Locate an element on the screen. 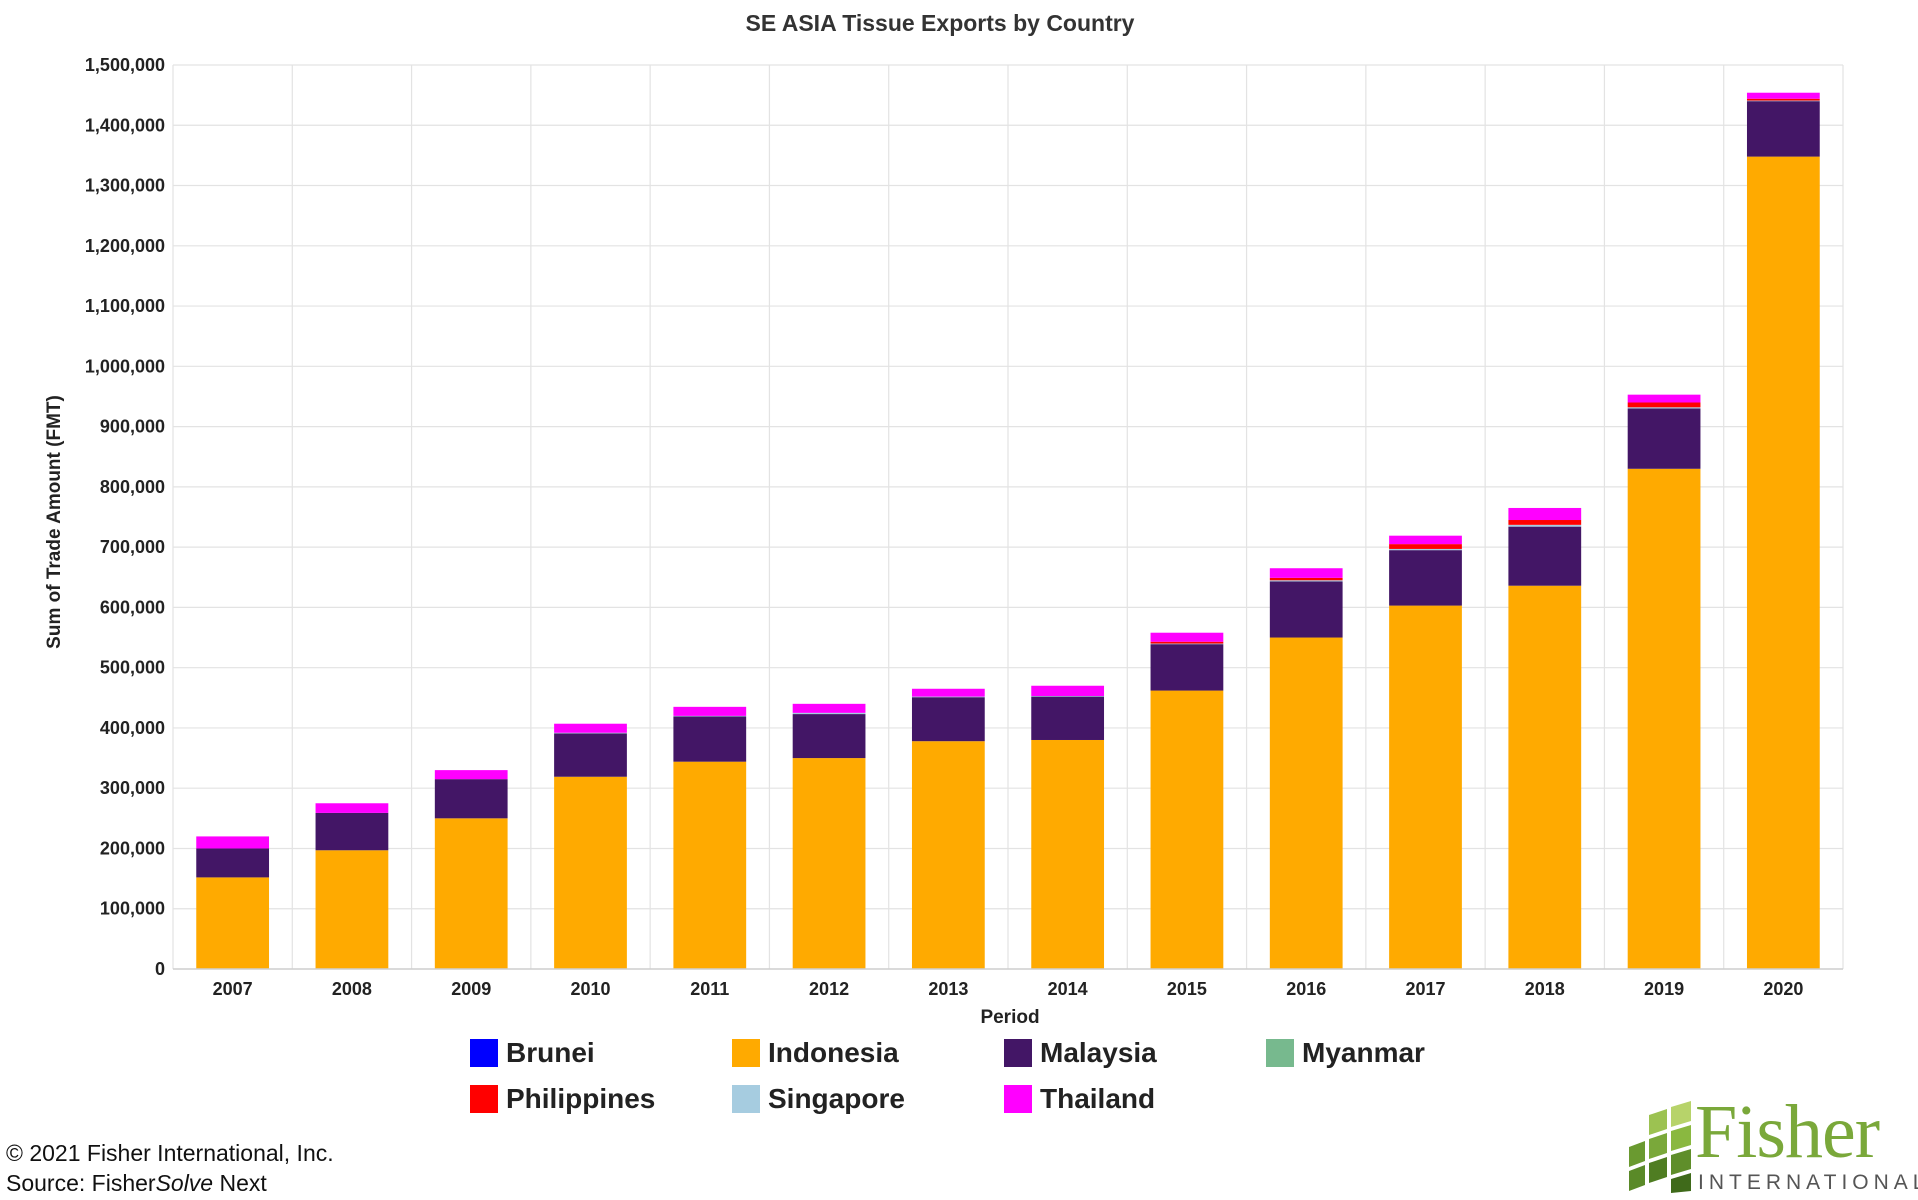 This screenshot has height=1200, width=1918. bar-segment-malaysia-2018 is located at coordinates (1545, 556).